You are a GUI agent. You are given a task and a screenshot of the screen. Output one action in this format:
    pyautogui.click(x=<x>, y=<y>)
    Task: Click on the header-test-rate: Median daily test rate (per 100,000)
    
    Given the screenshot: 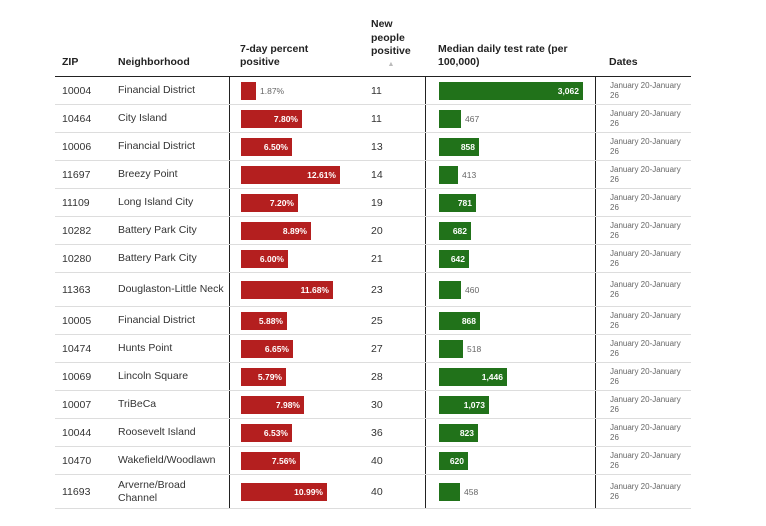 What is the action you would take?
    pyautogui.click(x=503, y=55)
    